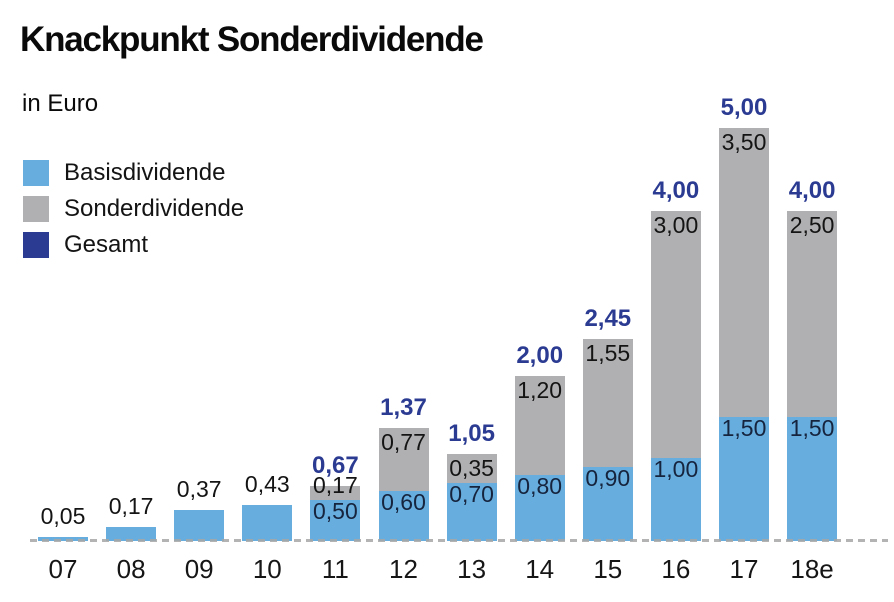 The image size is (894, 602). Describe the element at coordinates (540, 569) in the screenshot. I see `axis-tick-label: 14` at that location.